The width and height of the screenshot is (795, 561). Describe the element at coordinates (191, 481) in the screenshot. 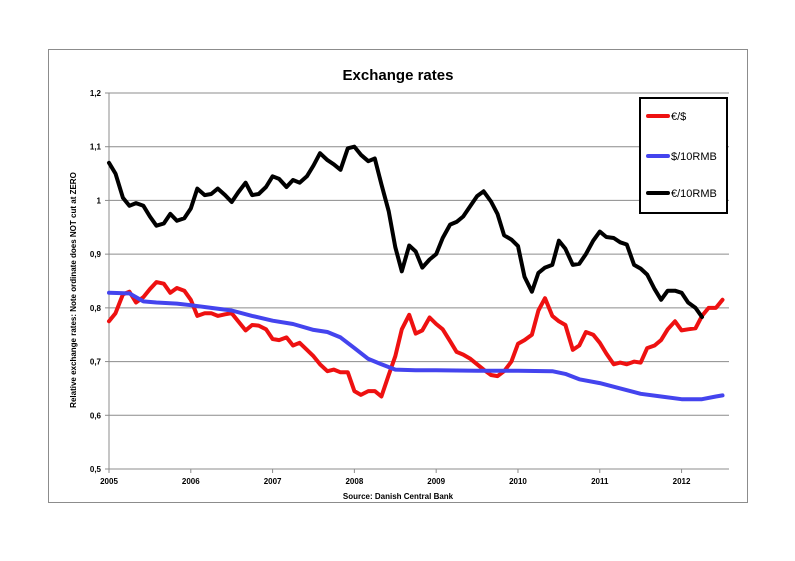

I see `x-tick-label: 2006` at that location.